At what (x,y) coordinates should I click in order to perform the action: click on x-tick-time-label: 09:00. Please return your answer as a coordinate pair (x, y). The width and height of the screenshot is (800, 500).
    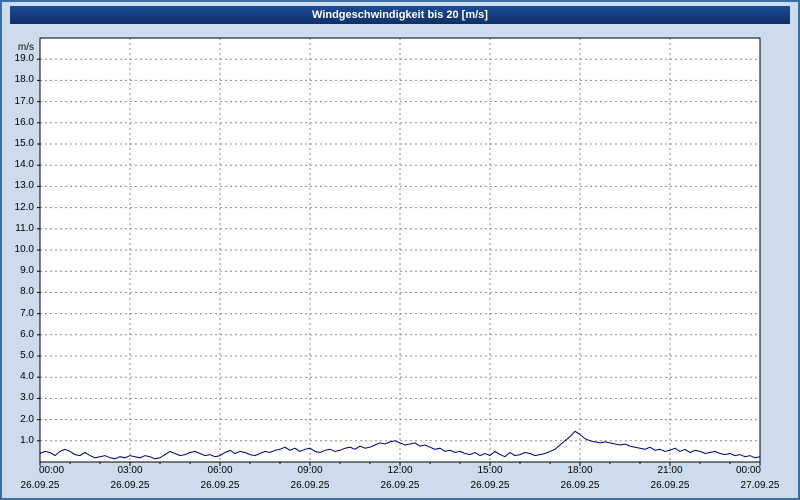
    Looking at the image, I should click on (310, 470).